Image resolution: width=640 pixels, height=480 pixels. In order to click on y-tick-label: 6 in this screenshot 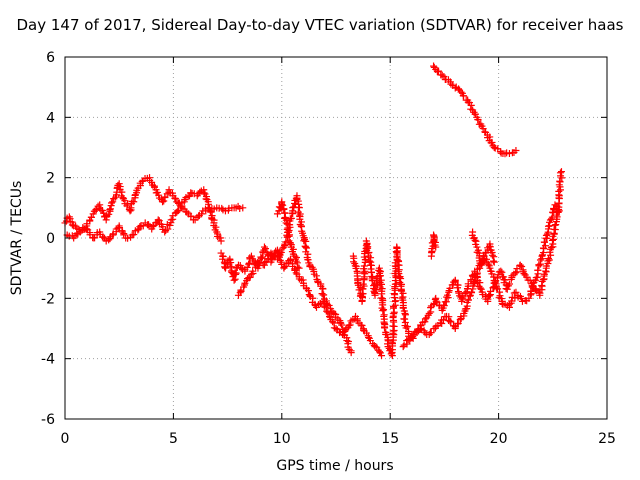, I will do `click(50, 58)`.